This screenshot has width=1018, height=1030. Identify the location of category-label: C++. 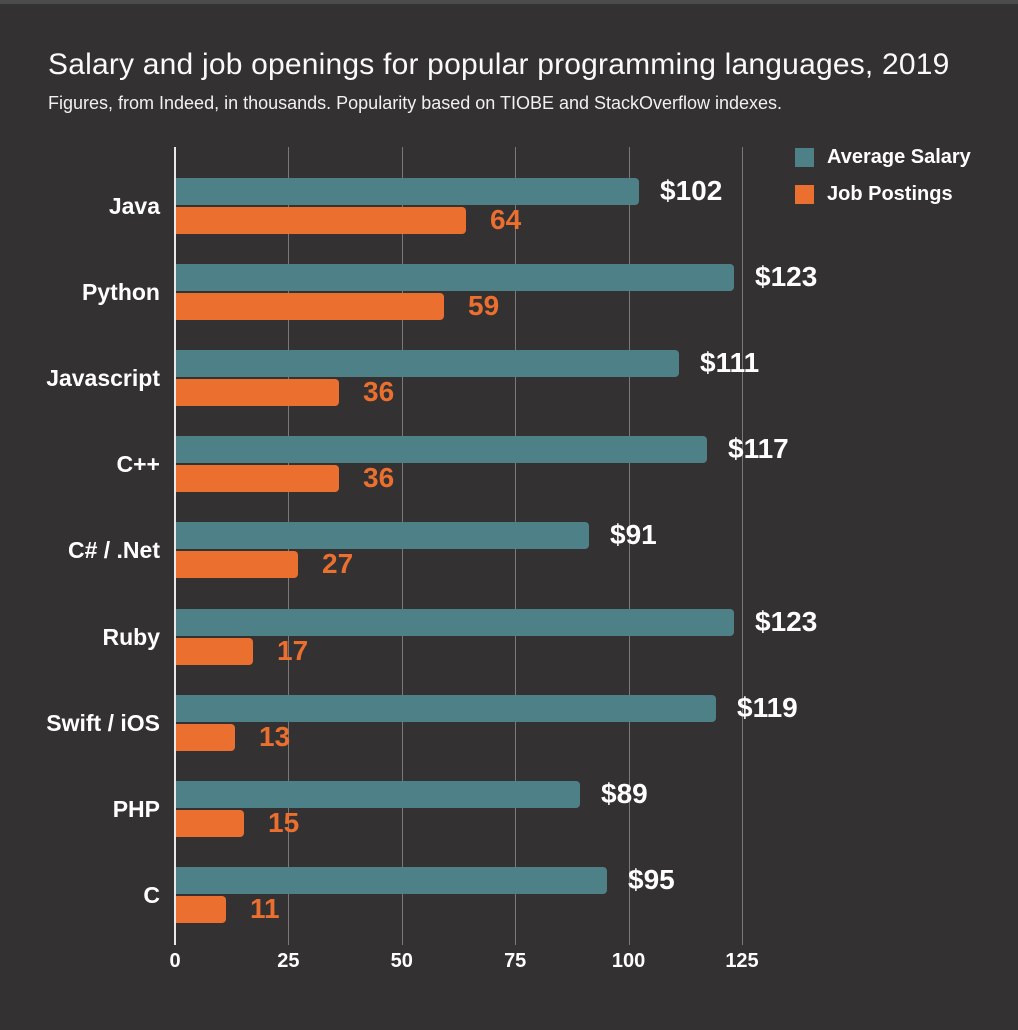
(138, 464).